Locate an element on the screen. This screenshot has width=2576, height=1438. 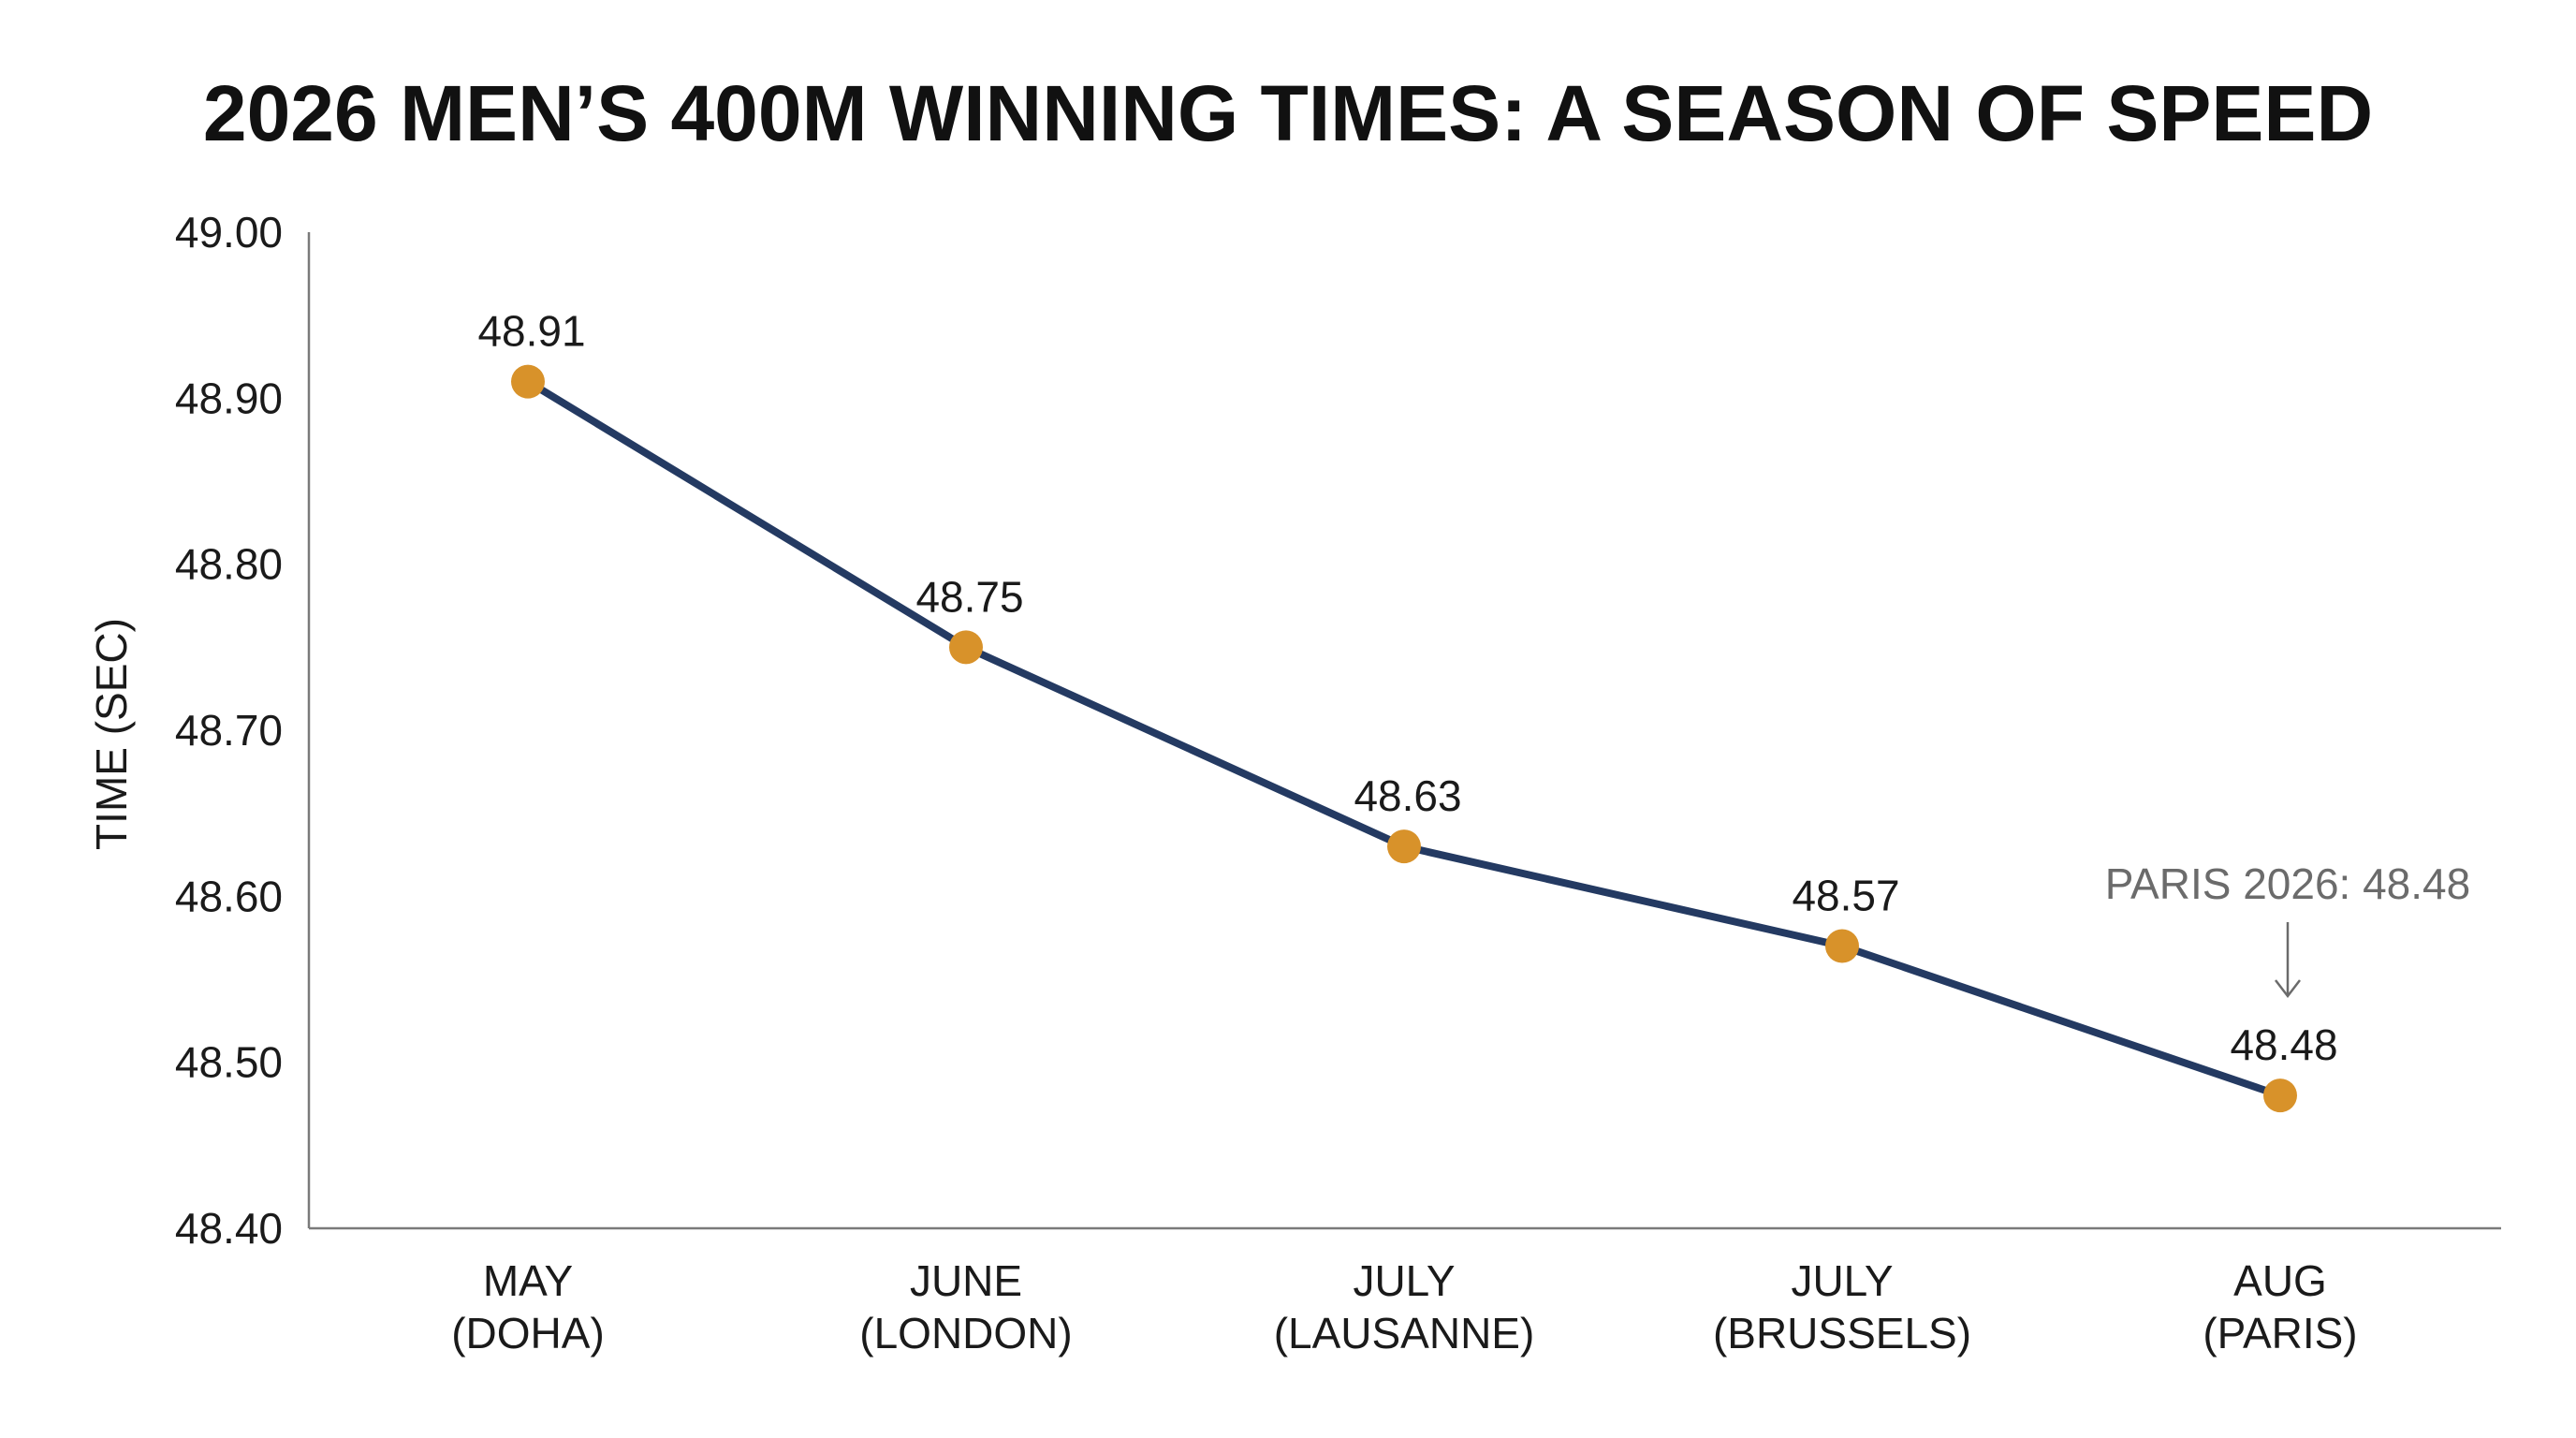
y-tick-label: 48.40 is located at coordinates (229, 1228).